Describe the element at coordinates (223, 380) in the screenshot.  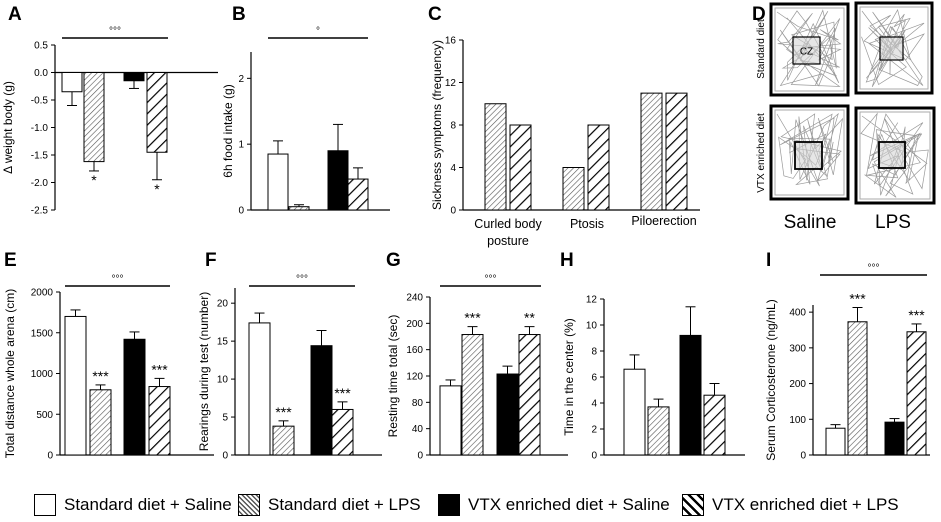
I see `y-tick-label: 10` at that location.